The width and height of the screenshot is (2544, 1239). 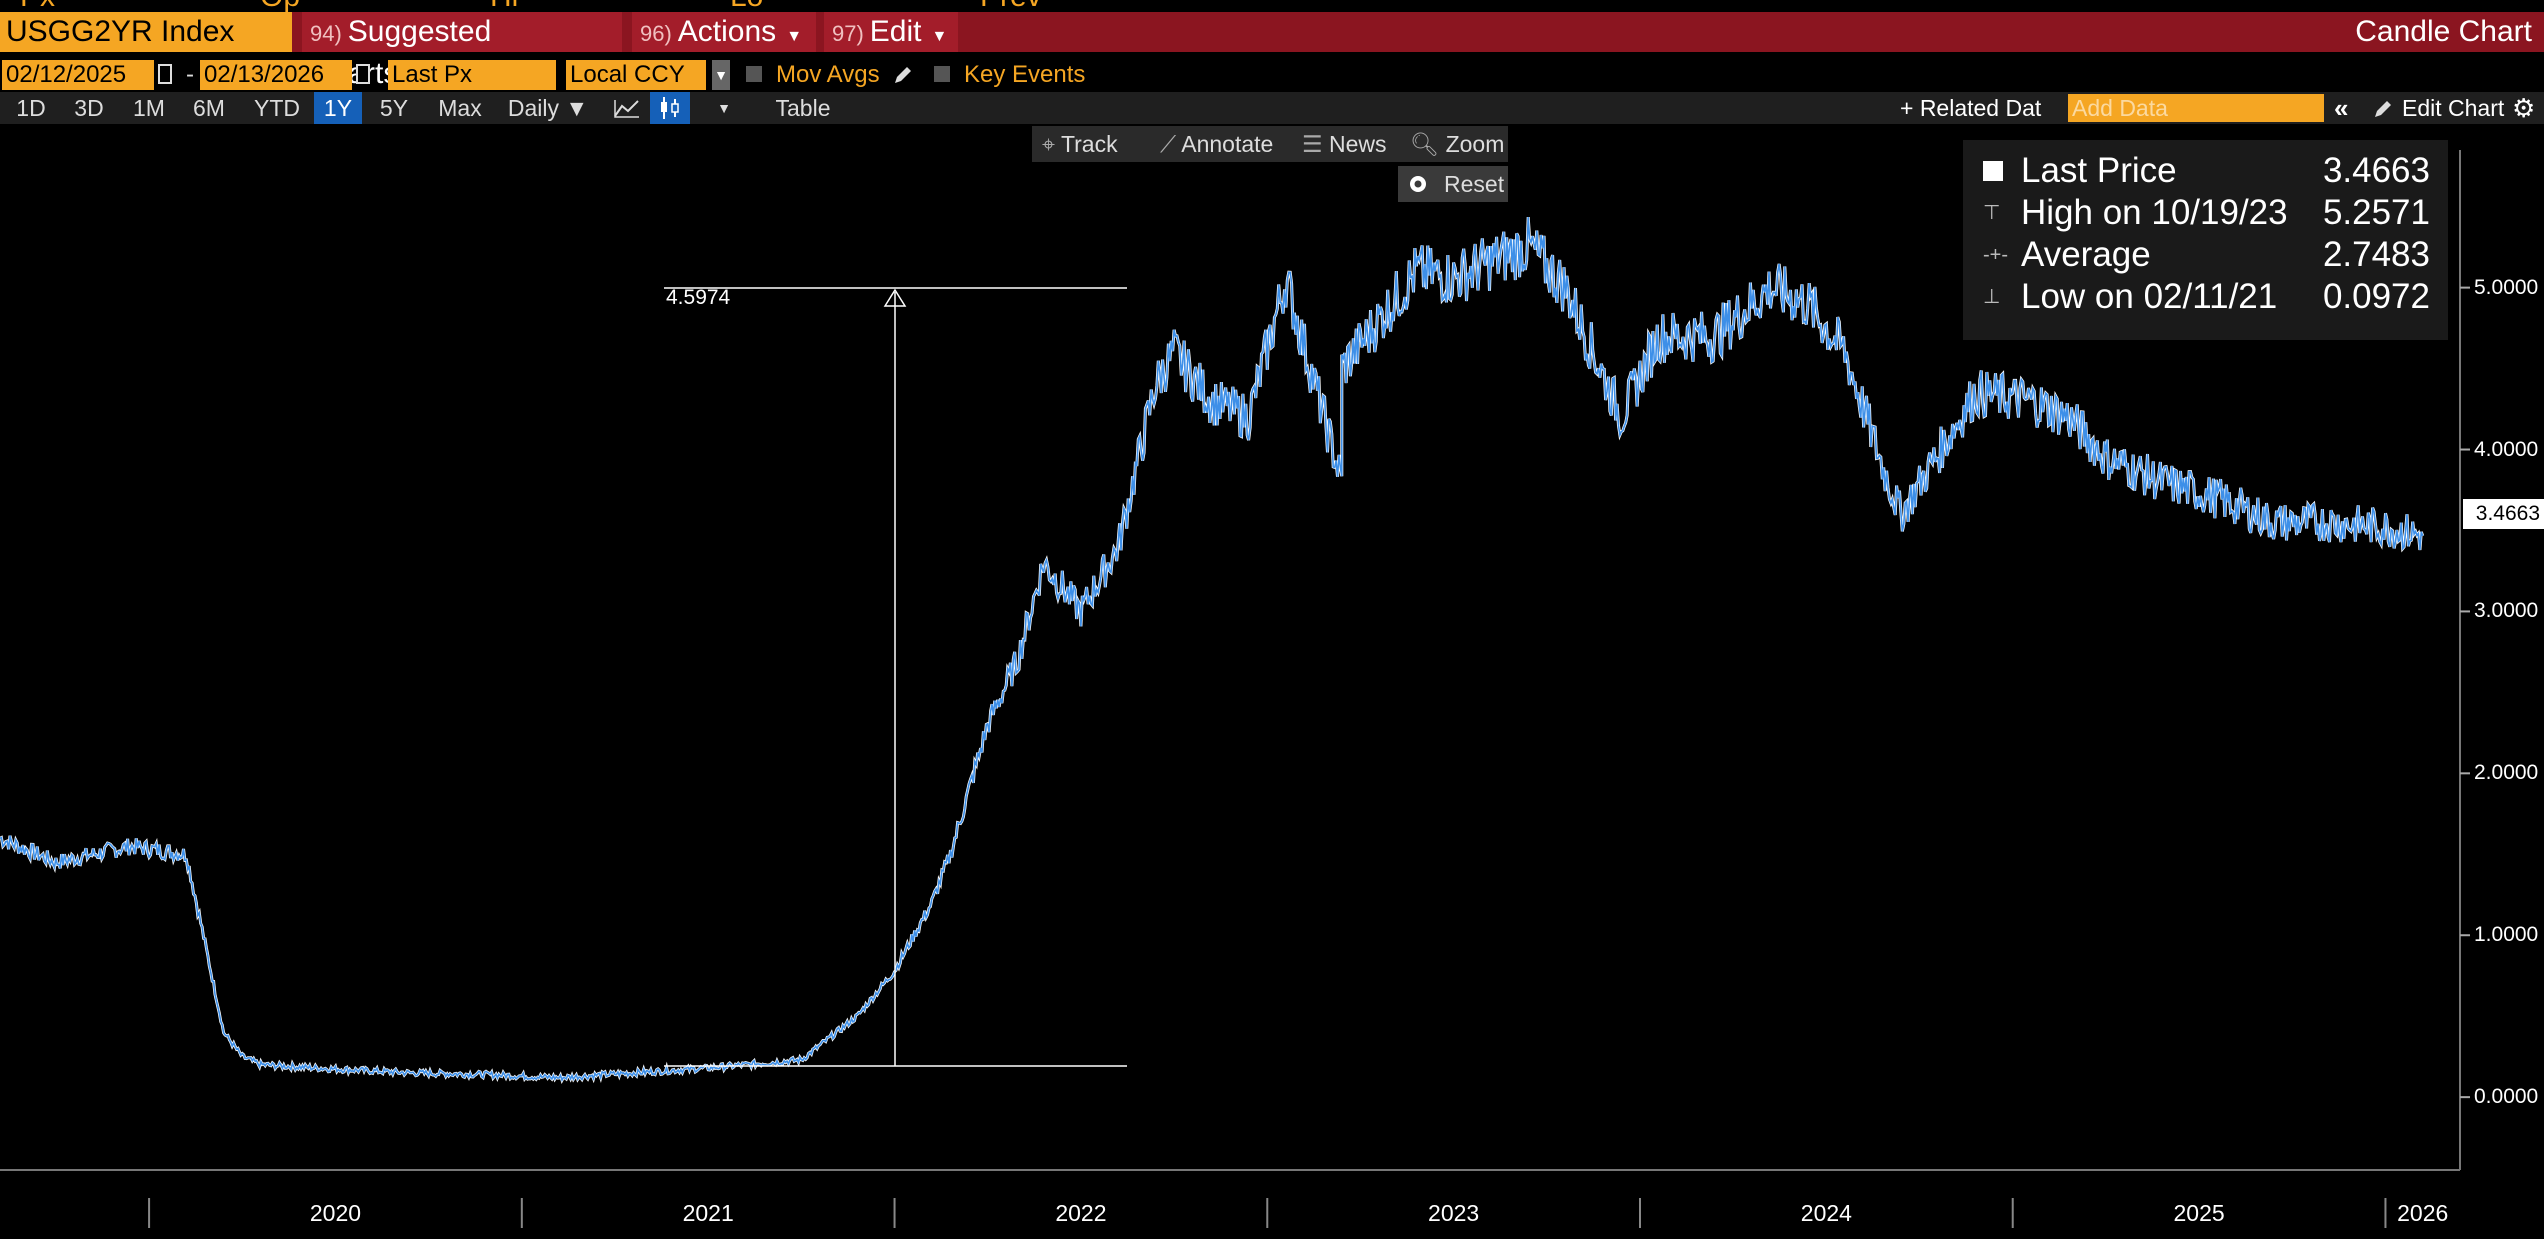 What do you see at coordinates (1272, 6) in the screenshot?
I see `quote-line-cut: Px Op Hi Lo Prev` at bounding box center [1272, 6].